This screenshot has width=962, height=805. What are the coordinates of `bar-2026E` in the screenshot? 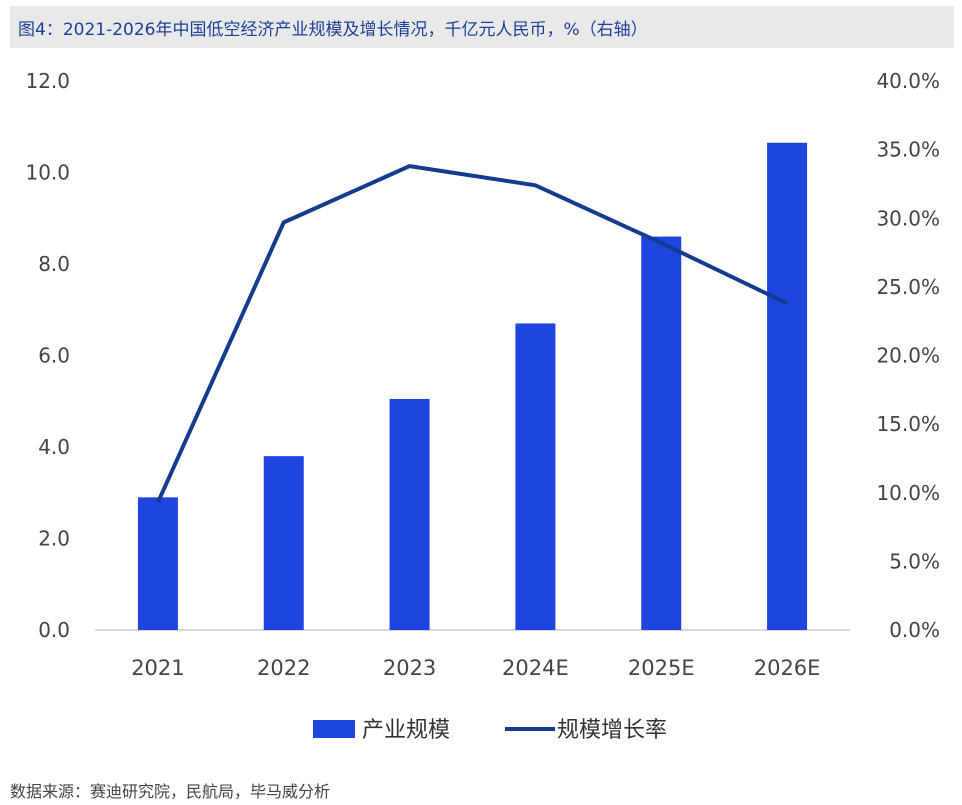 It's located at (787, 386).